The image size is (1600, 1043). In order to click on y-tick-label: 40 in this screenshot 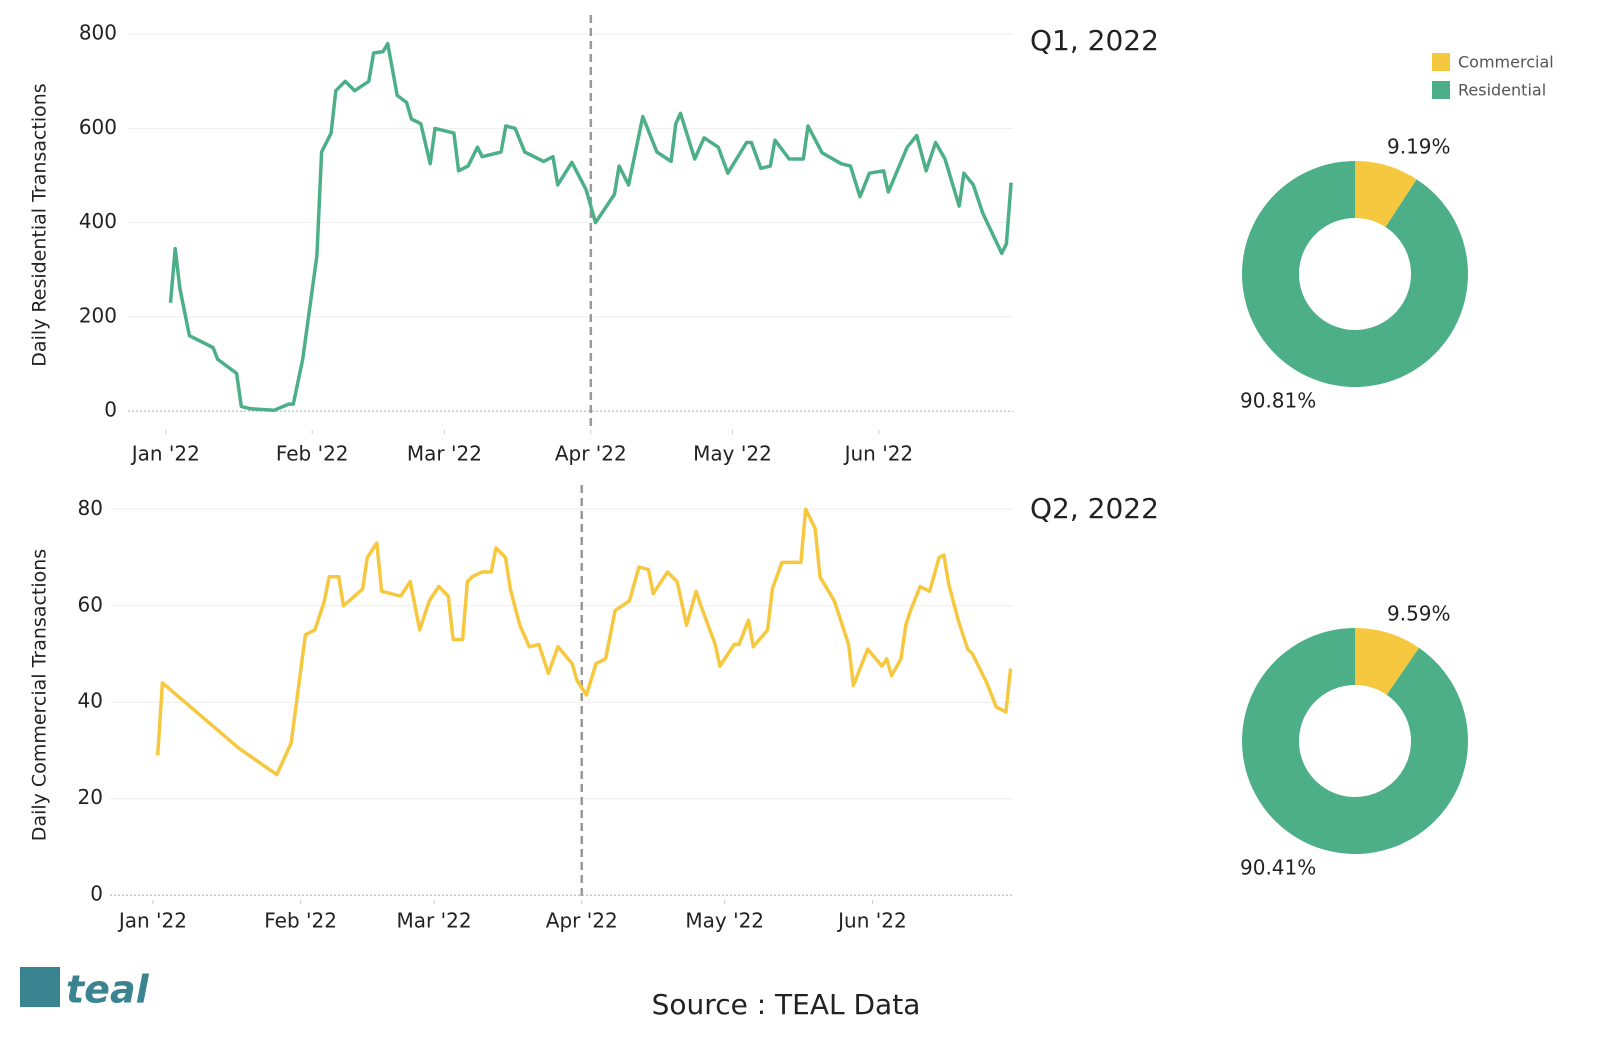, I will do `click(90, 701)`.